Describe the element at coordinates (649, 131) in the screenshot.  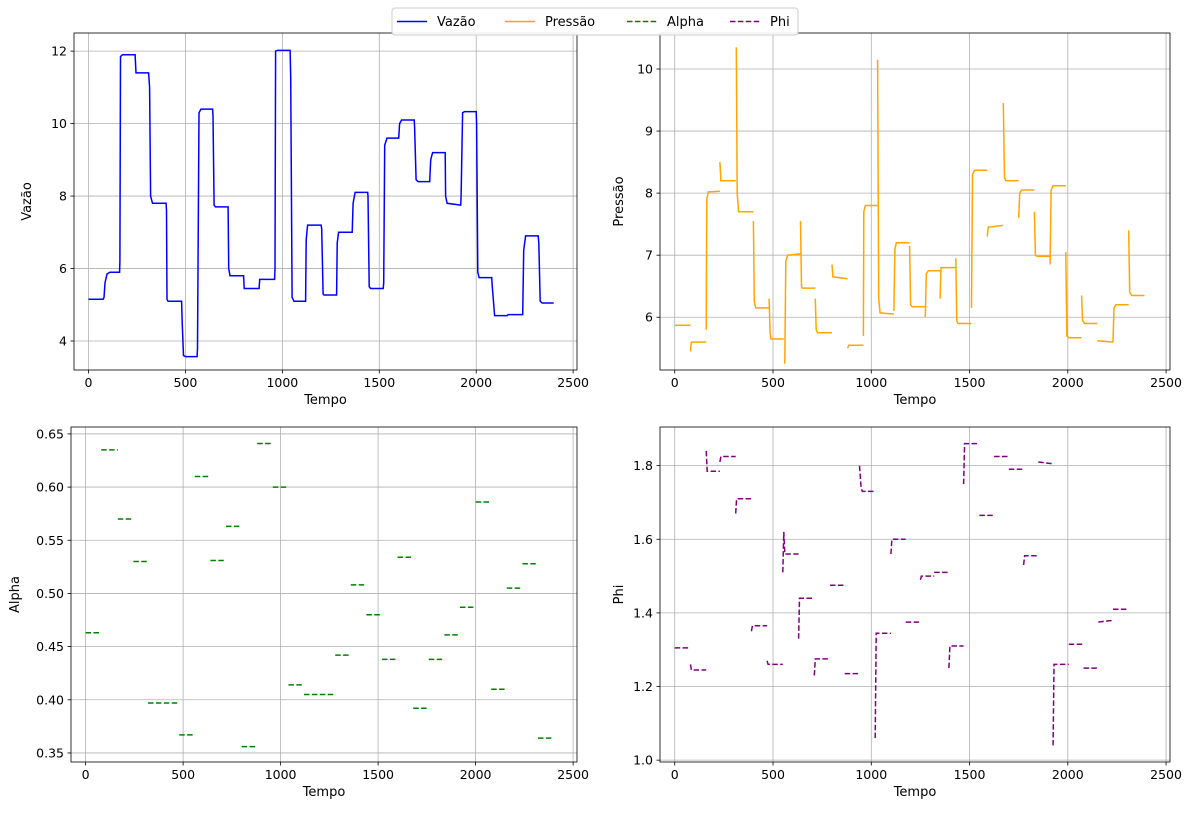
I see `y-tick-label: 9` at that location.